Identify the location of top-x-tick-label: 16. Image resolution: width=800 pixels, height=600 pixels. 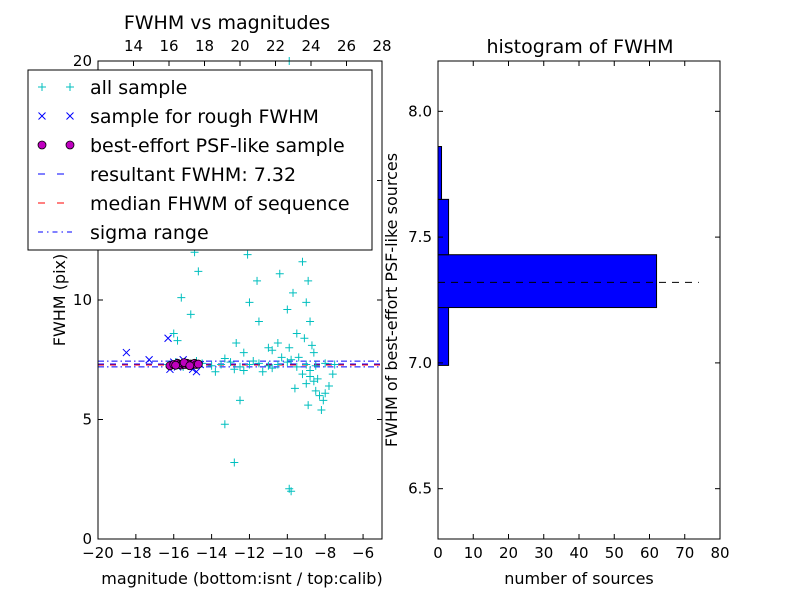
(168, 46).